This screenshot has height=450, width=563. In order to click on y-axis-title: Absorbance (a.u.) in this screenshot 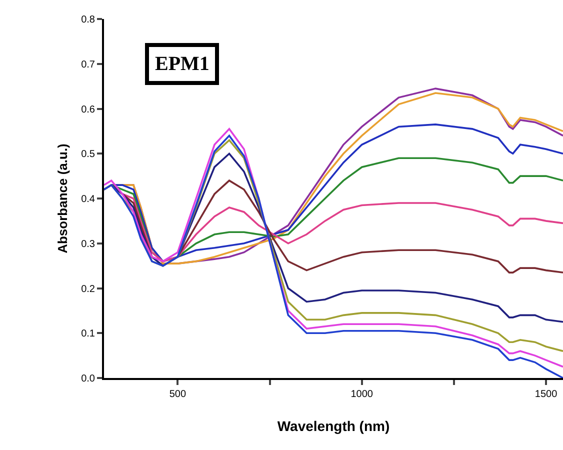, I will do `click(62, 199)`.